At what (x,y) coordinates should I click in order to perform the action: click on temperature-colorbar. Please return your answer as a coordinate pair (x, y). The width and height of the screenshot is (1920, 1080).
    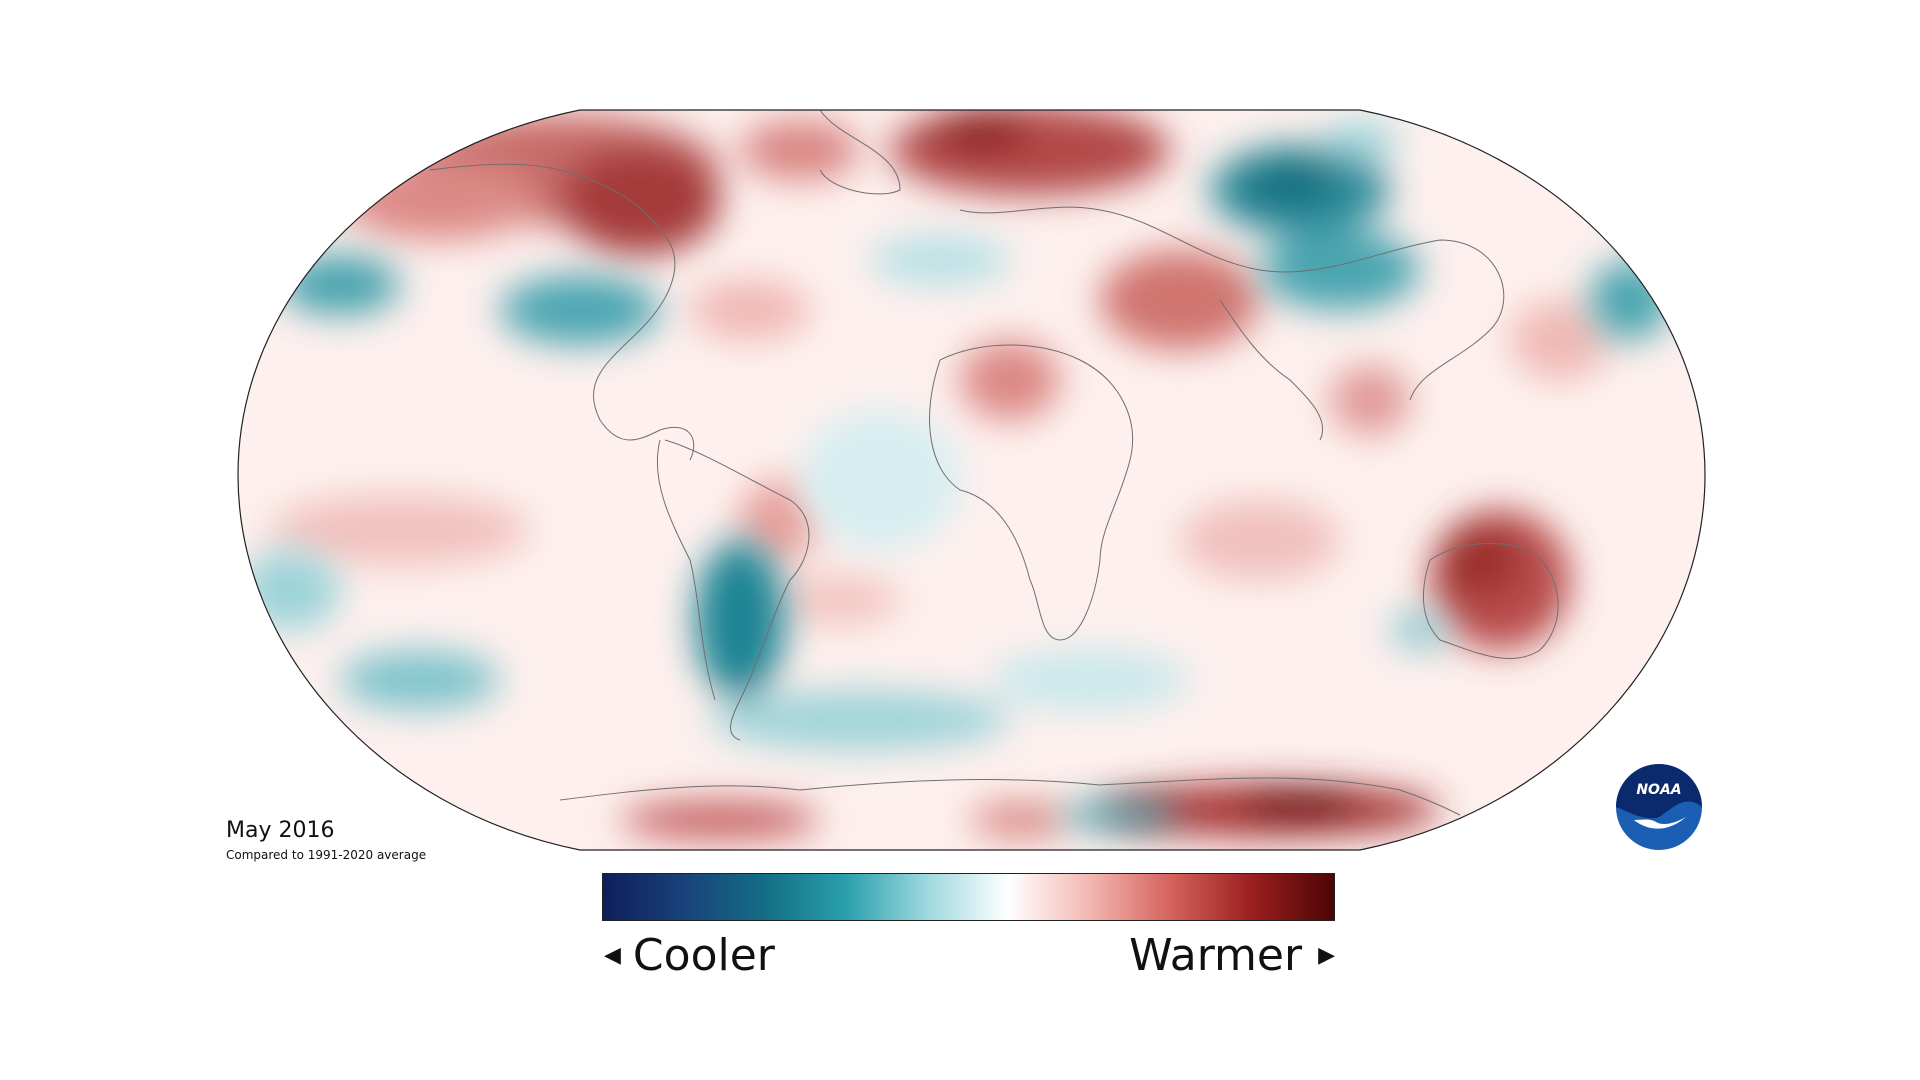
    Looking at the image, I should click on (968, 897).